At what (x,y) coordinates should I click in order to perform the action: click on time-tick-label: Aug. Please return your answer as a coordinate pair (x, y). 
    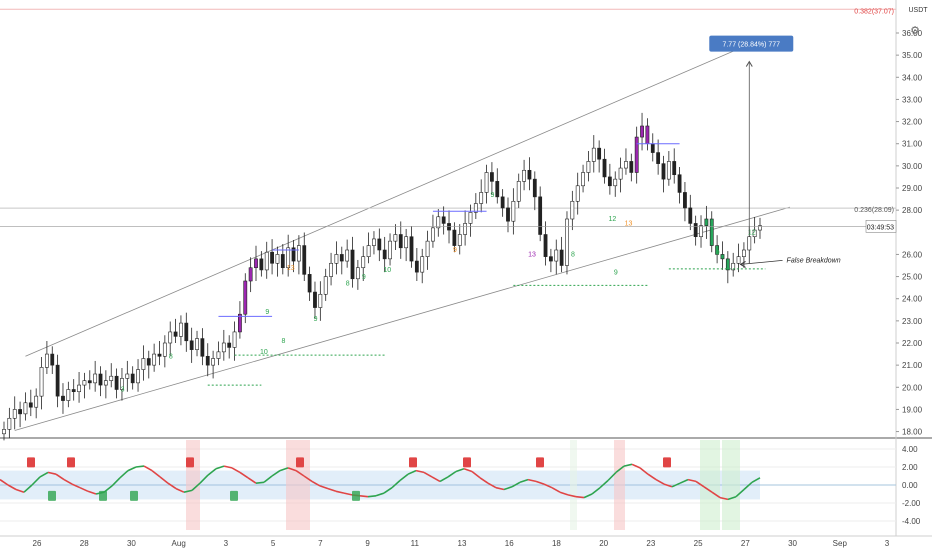
    Looking at the image, I should click on (179, 543).